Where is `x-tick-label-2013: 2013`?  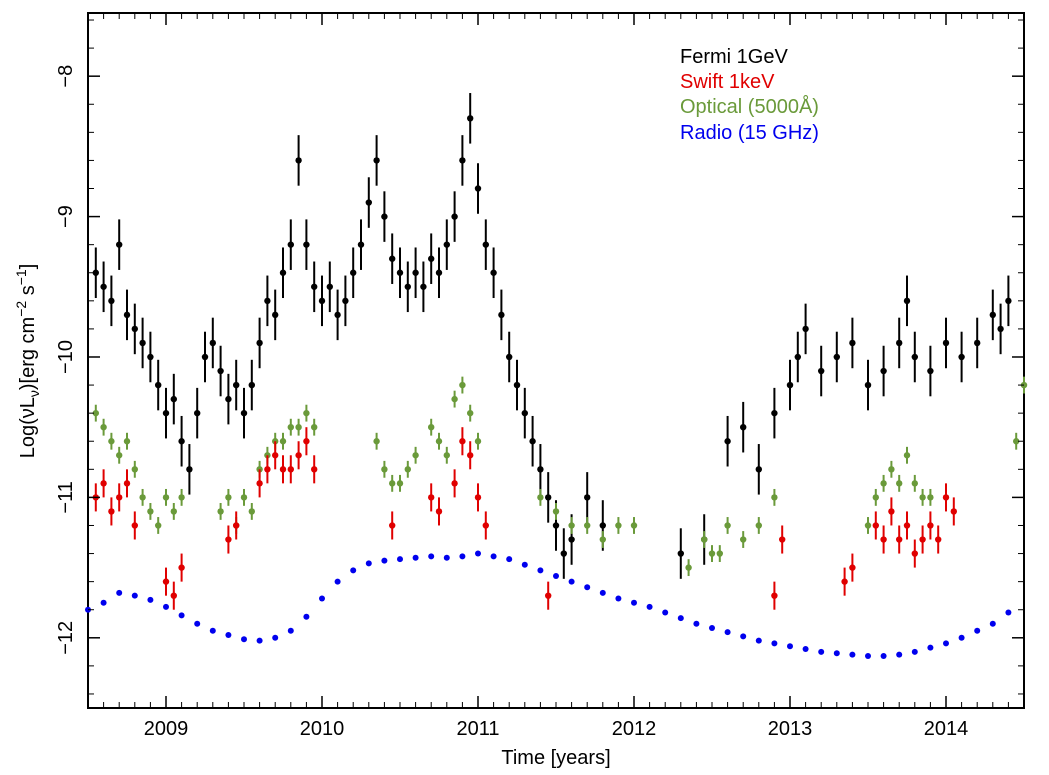
x-tick-label-2013: 2013 is located at coordinates (790, 729).